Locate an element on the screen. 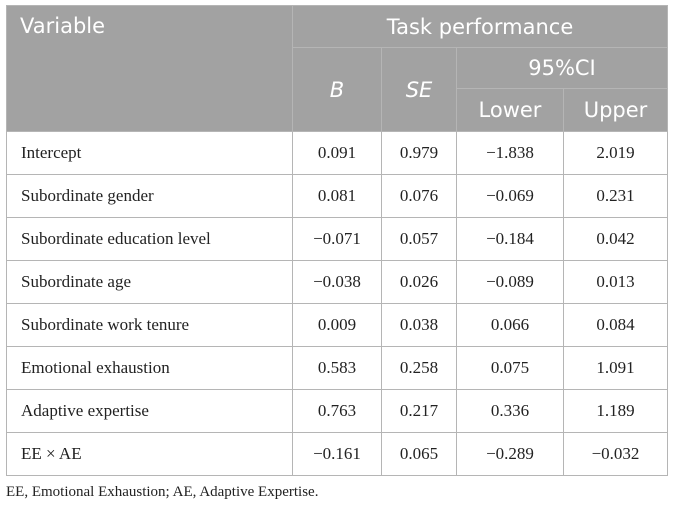 Image resolution: width=673 pixels, height=510 pixels. se-cell: 0.979 is located at coordinates (419, 153).